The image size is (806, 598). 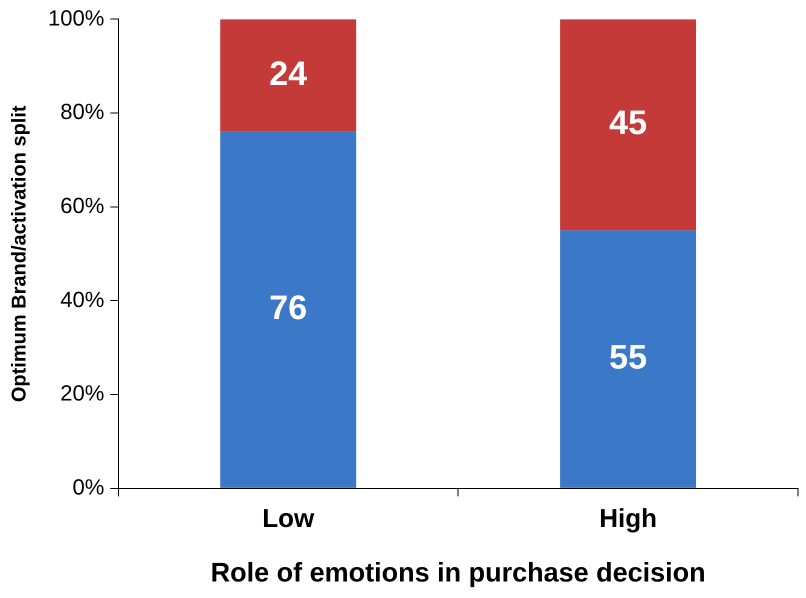 What do you see at coordinates (19, 253) in the screenshot?
I see `y-axis-title: Optimum Brand/activation split` at bounding box center [19, 253].